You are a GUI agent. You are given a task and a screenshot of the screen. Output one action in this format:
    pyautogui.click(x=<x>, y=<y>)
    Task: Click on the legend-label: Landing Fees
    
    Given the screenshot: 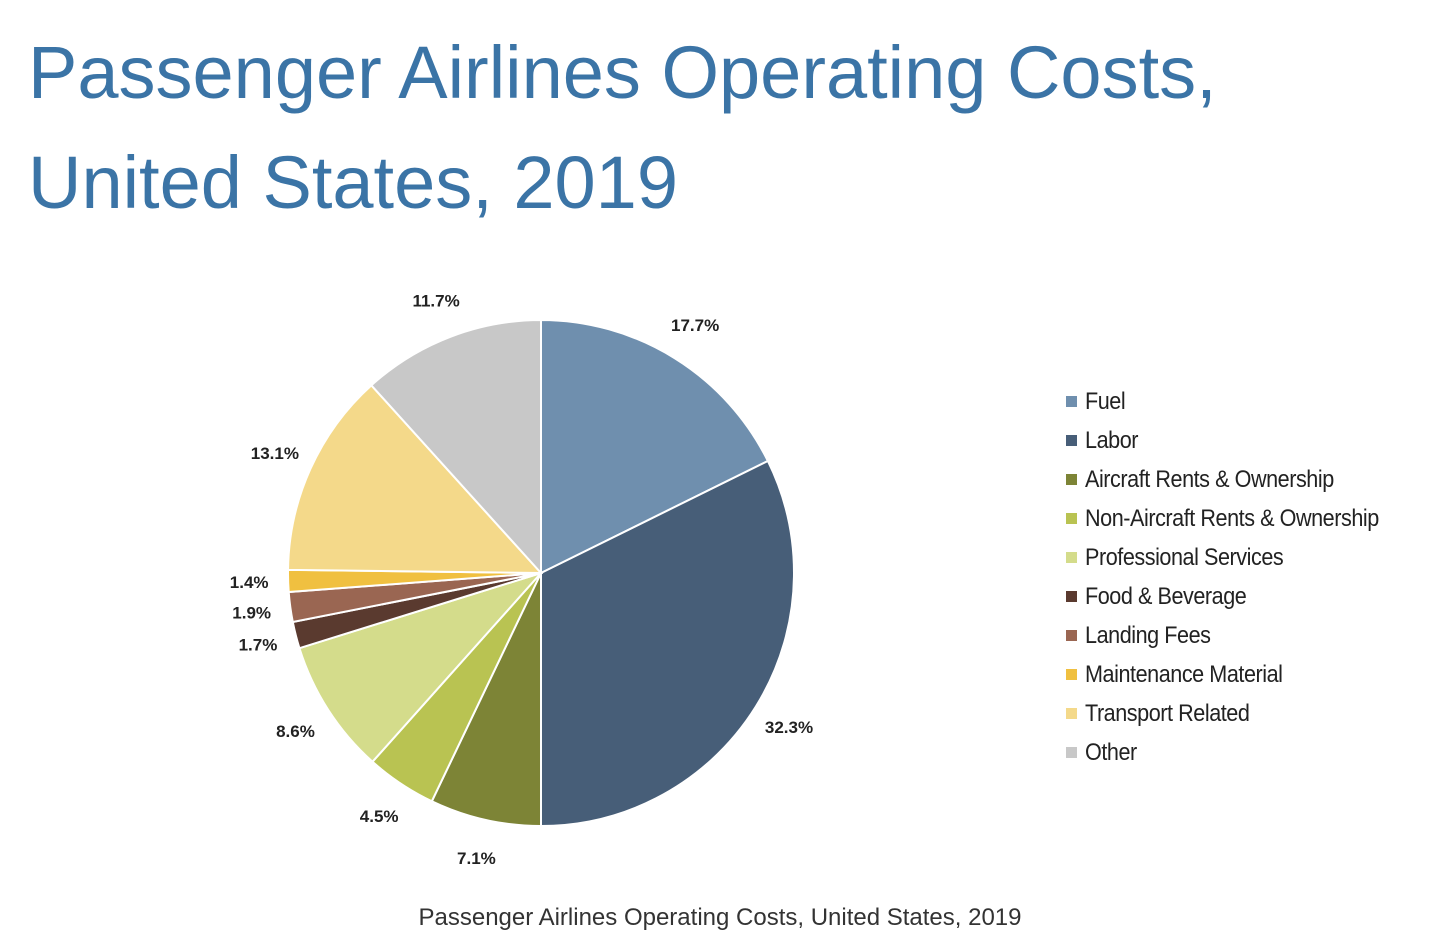 What is the action you would take?
    pyautogui.click(x=1148, y=635)
    